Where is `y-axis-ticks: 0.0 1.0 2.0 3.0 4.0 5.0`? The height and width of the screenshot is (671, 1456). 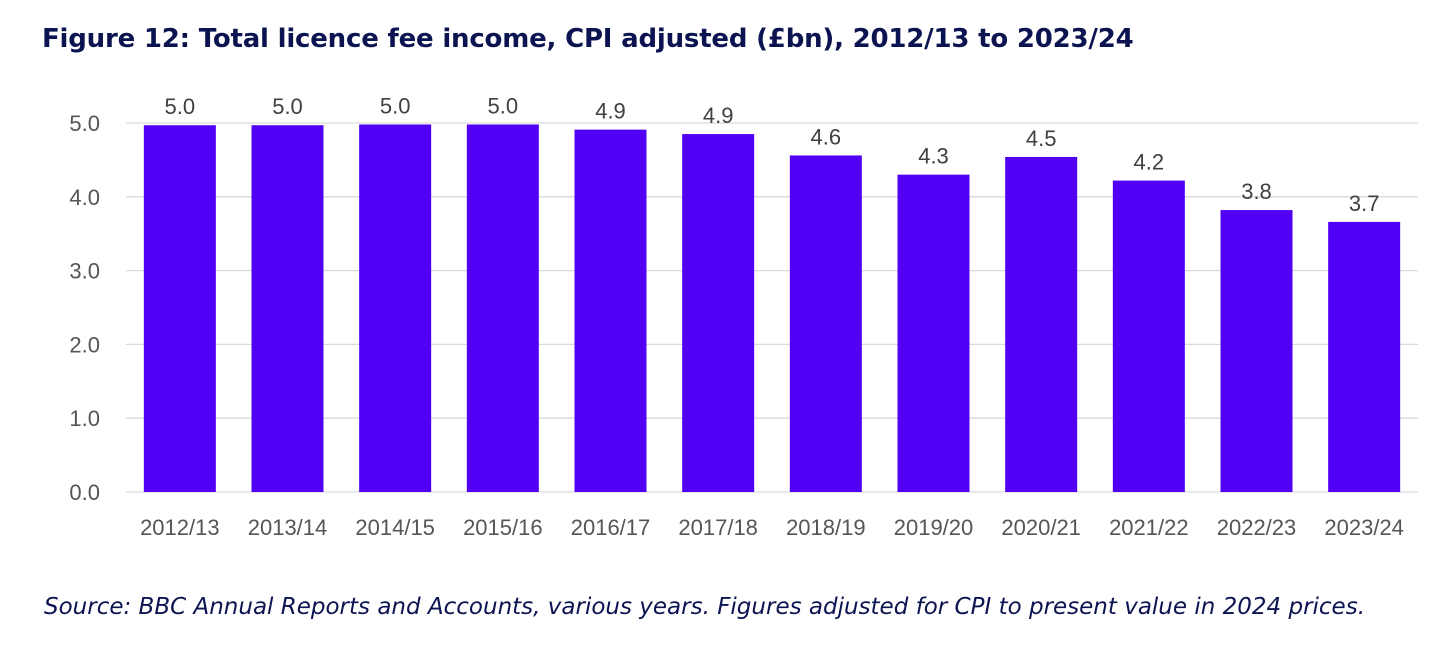
y-axis-ticks: 0.0 1.0 2.0 3.0 4.0 5.0 is located at coordinates (84, 308).